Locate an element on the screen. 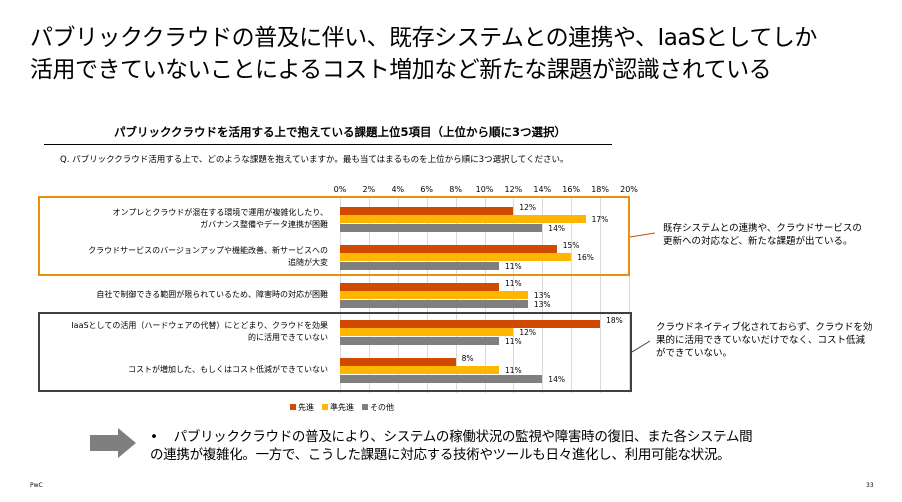  connector-orange is located at coordinates (642, 235).